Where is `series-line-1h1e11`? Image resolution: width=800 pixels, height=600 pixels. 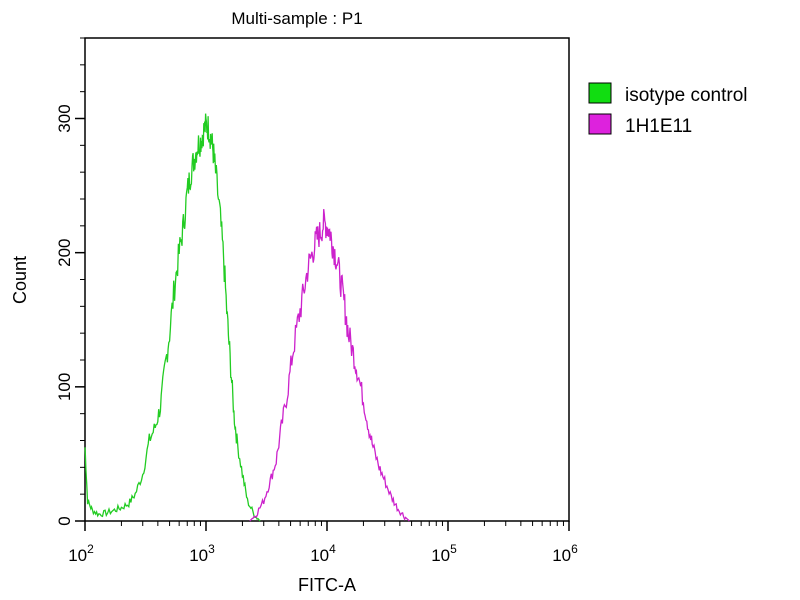 series-line-1h1e11 is located at coordinates (329, 365).